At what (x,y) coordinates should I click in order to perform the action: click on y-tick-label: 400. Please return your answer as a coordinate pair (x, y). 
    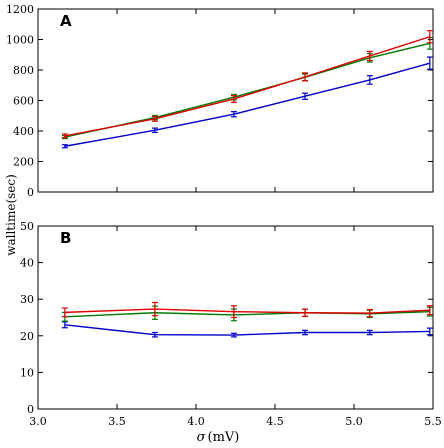
    Looking at the image, I should click on (23, 131).